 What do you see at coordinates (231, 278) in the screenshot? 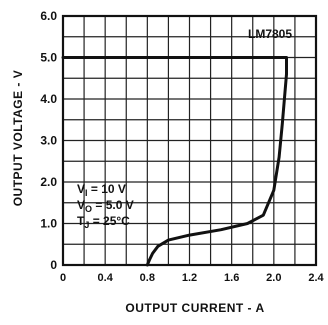
I see `x-tick-label: 1.6` at bounding box center [231, 278].